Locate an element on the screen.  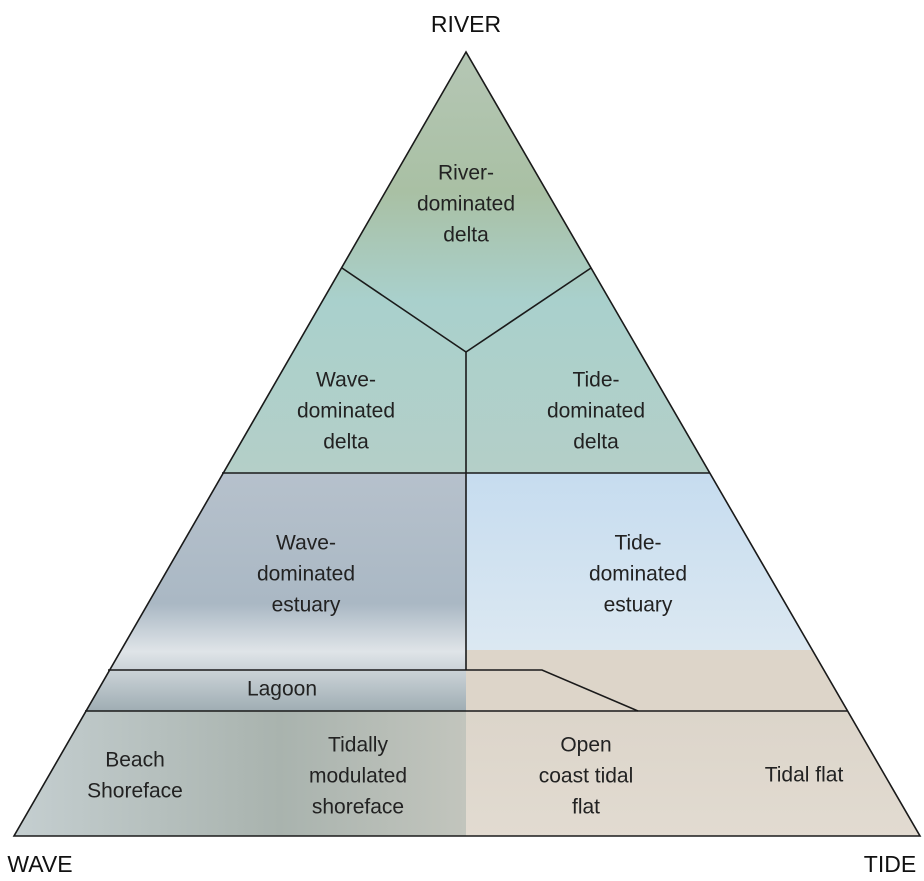
region-label: coast tidal is located at coordinates (586, 776).